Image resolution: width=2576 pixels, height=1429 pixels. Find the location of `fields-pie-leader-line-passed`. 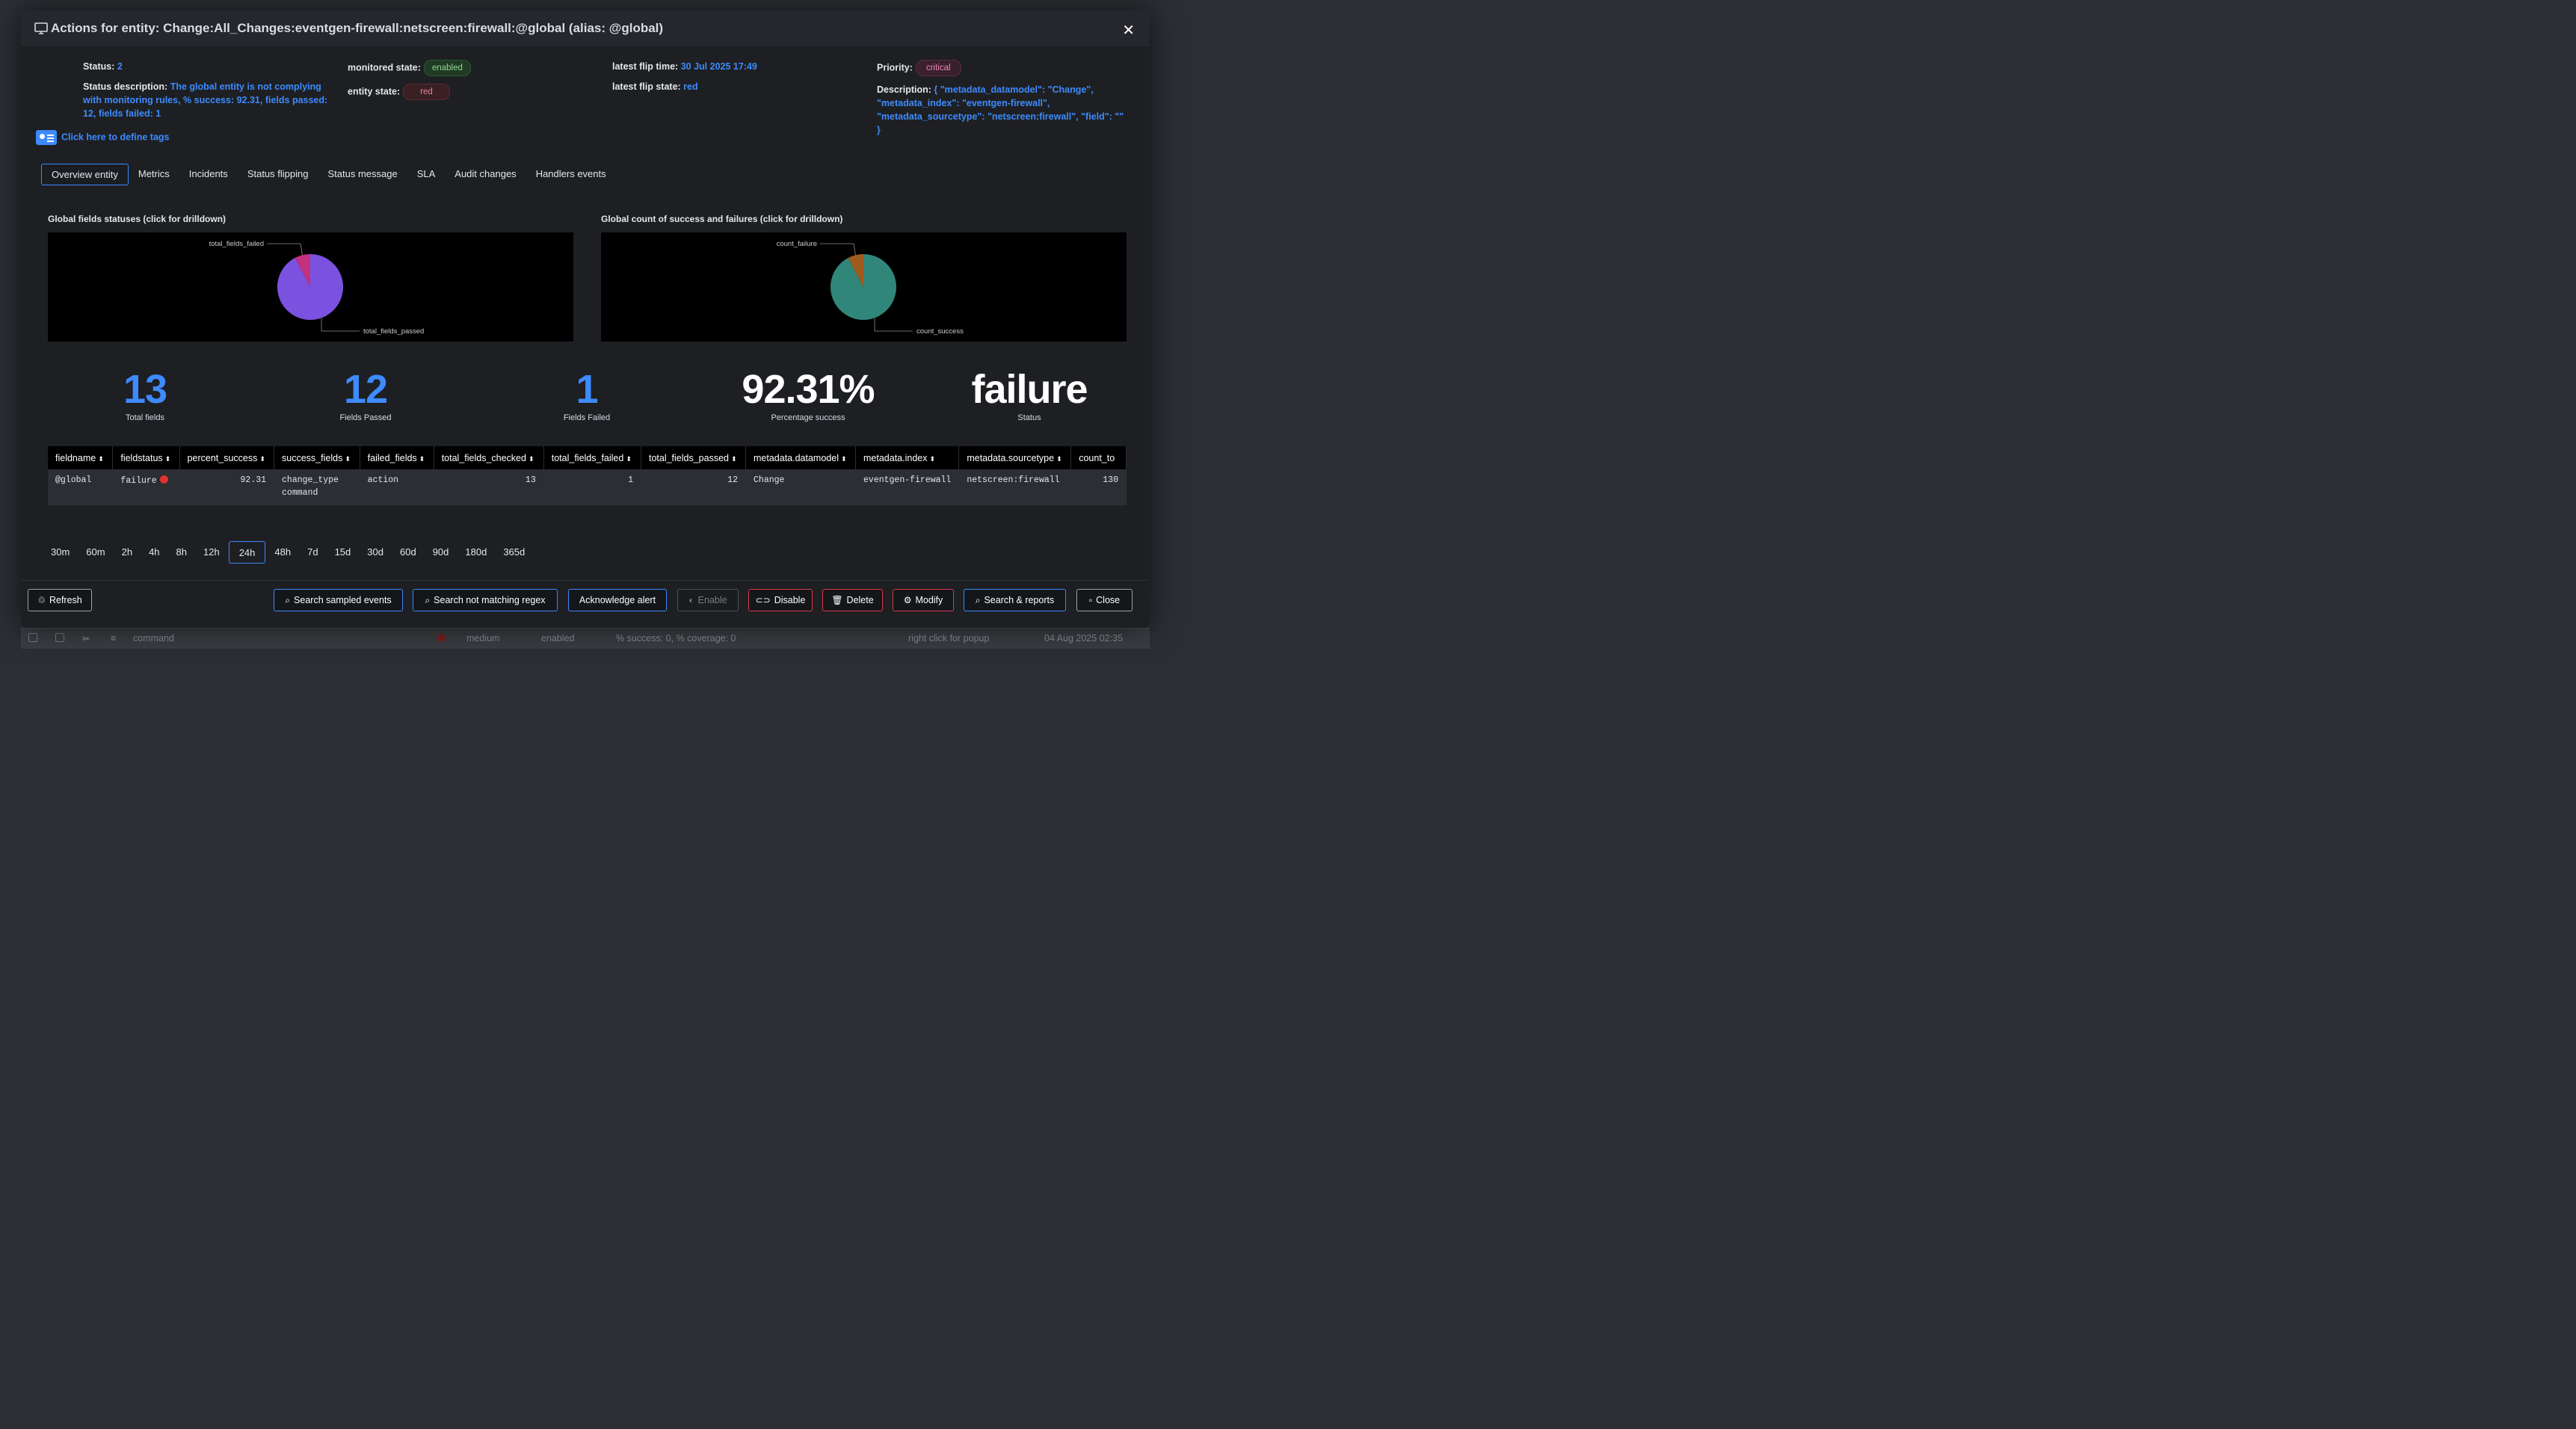

fields-pie-leader-line-passed is located at coordinates (340, 325).